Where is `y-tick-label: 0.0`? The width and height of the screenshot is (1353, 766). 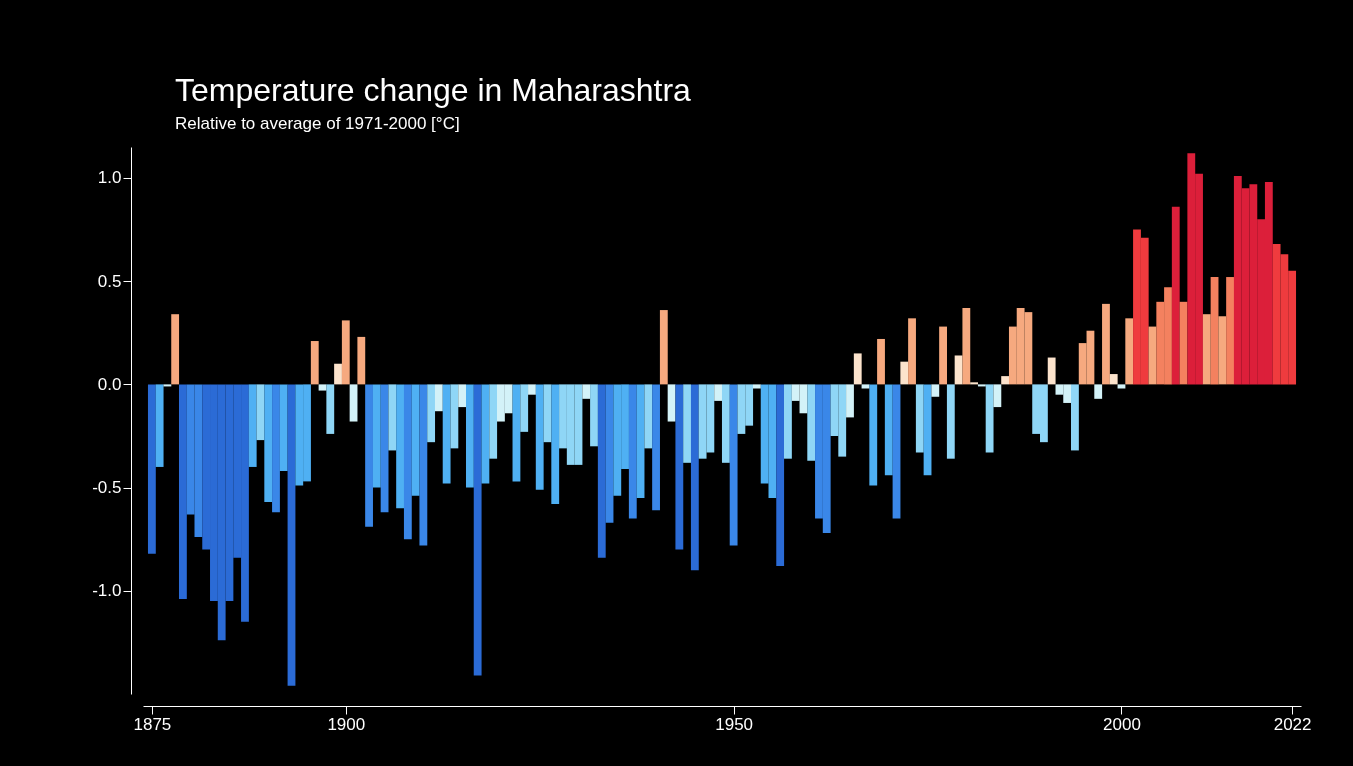 y-tick-label: 0.0 is located at coordinates (109, 384).